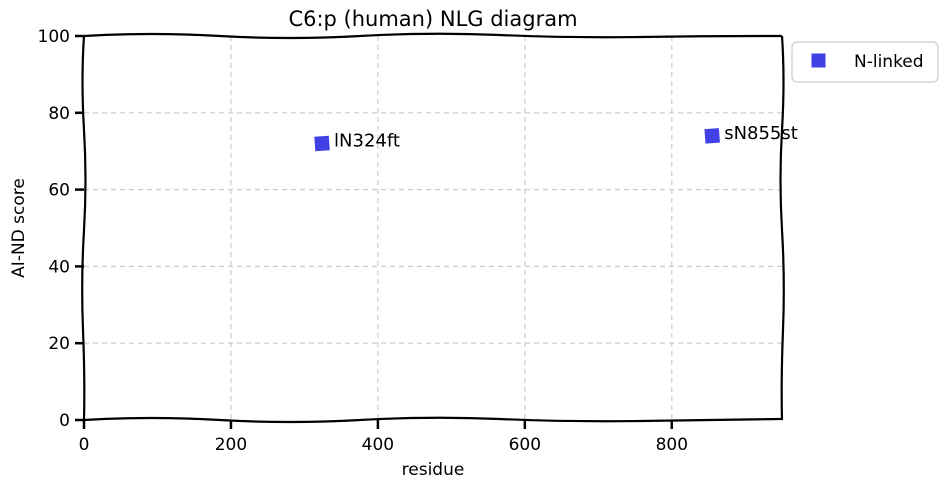 This screenshot has height=497, width=948. I want to click on x-tick-label: 0, so click(84, 445).